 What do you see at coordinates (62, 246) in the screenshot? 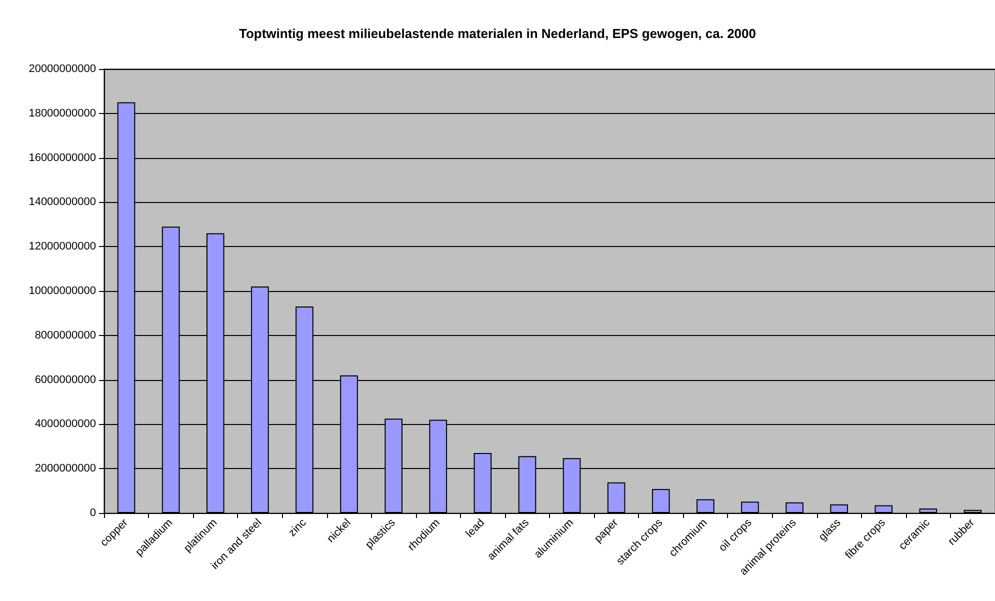
I see `y-tick-label: 12000000000` at bounding box center [62, 246].